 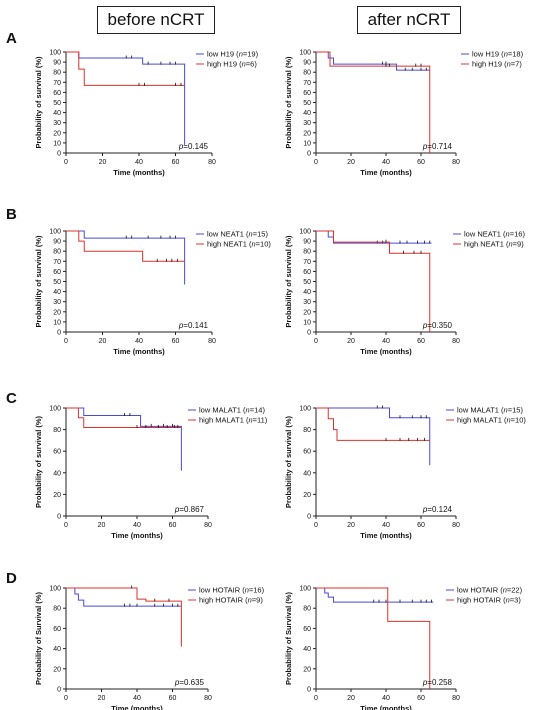 I want to click on legend-label-high: high NEAT1 (n=9), so click(x=494, y=244).